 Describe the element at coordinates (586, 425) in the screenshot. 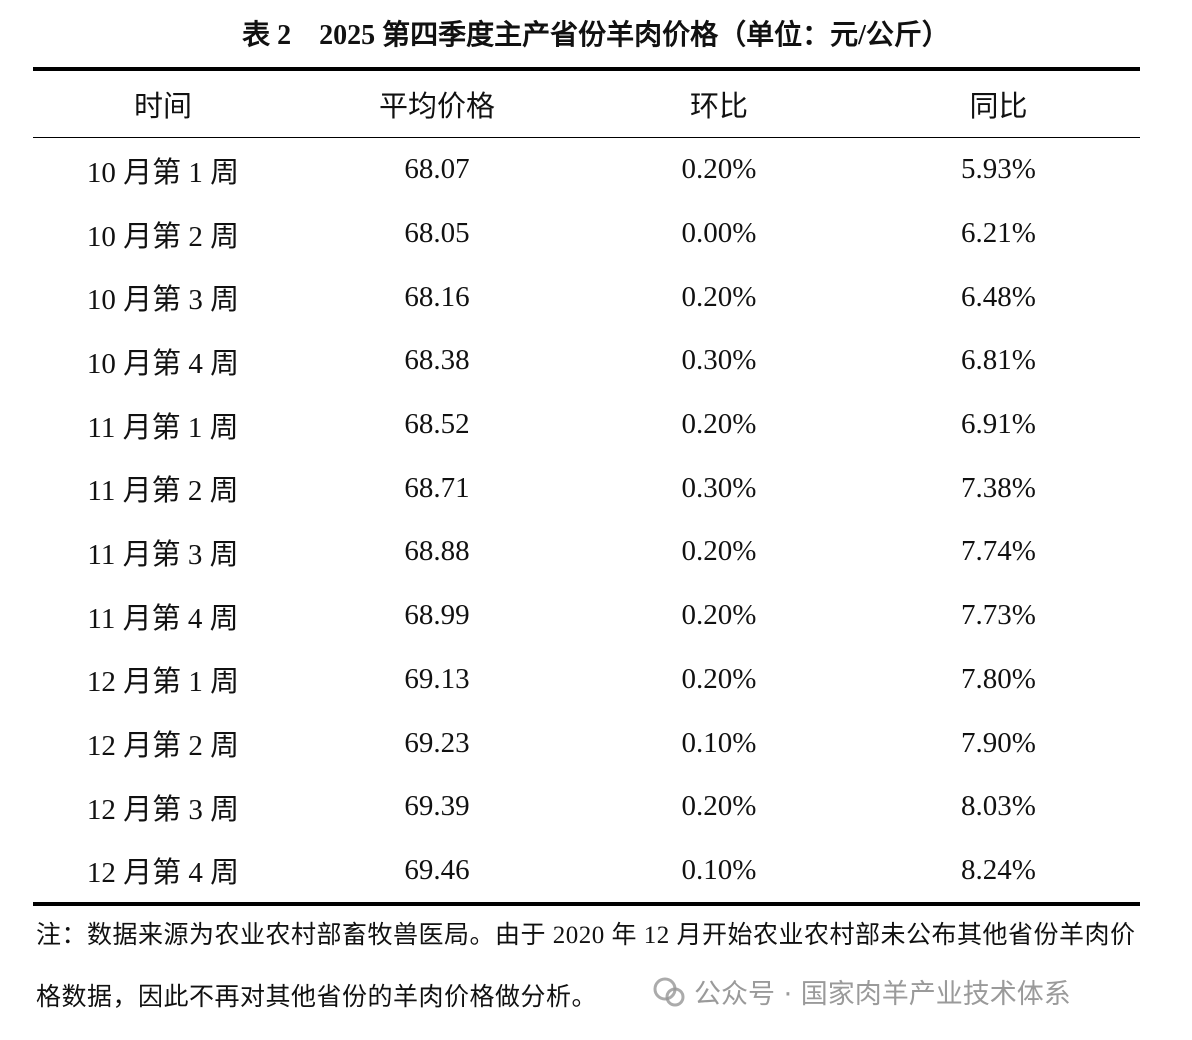

I see `table-row: 11 月第 1 周 68.52 0.20% 6.91%` at that location.